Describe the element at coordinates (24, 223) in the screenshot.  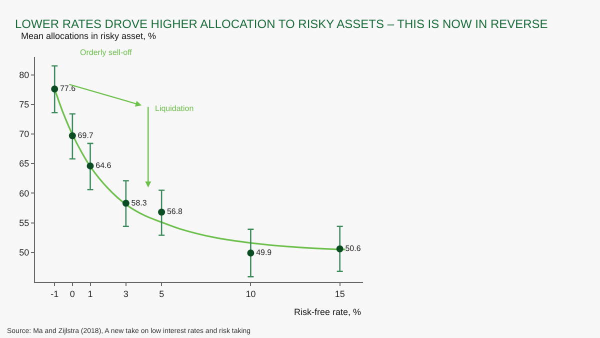
I see `y-tick-label: 55` at that location.